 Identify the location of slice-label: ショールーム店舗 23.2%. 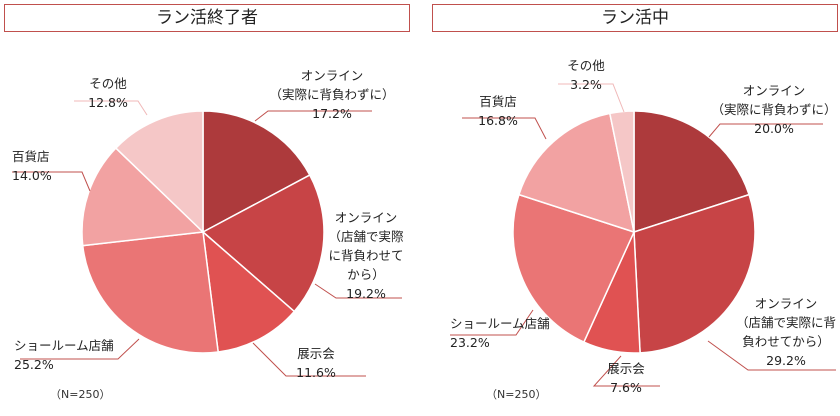
(500, 333).